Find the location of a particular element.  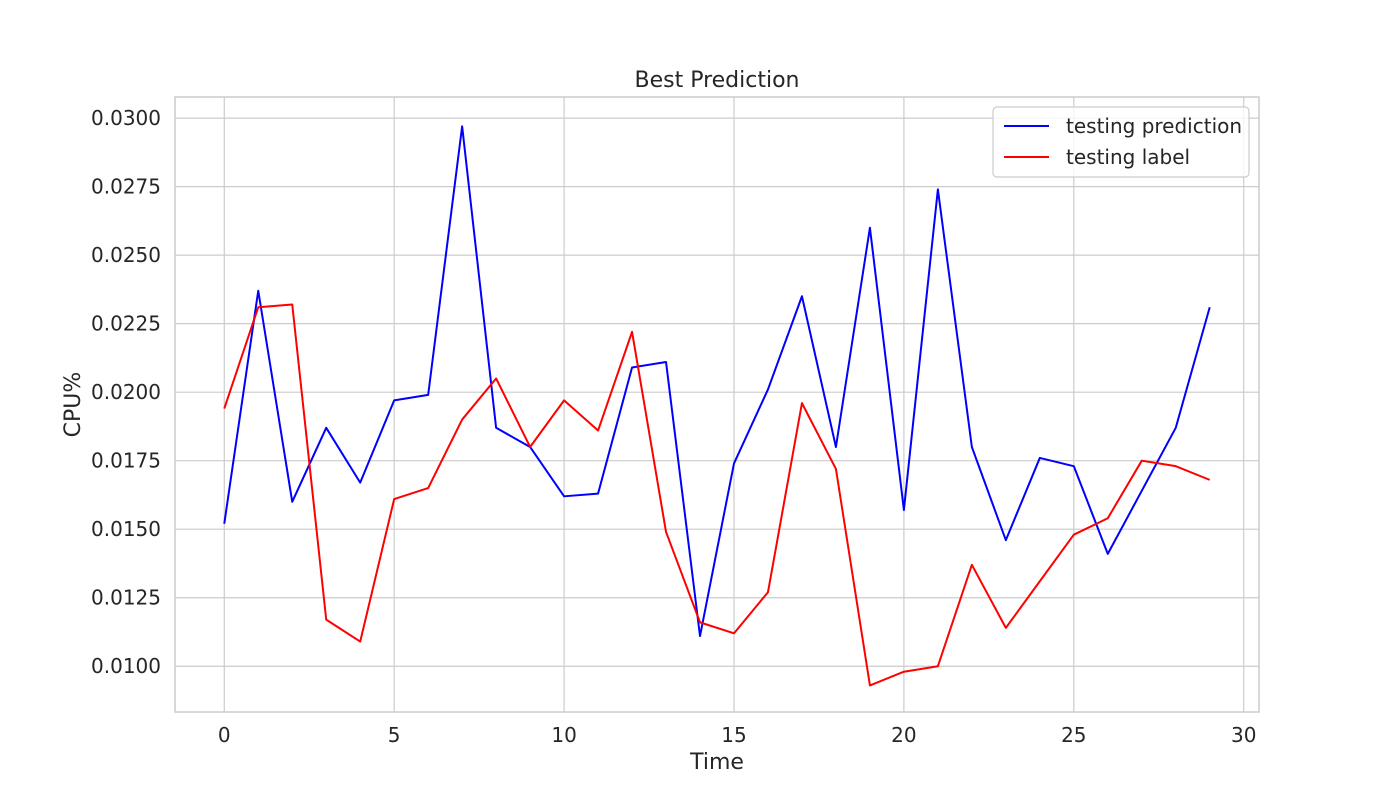

chart-title: Best Prediction is located at coordinates (717, 80).